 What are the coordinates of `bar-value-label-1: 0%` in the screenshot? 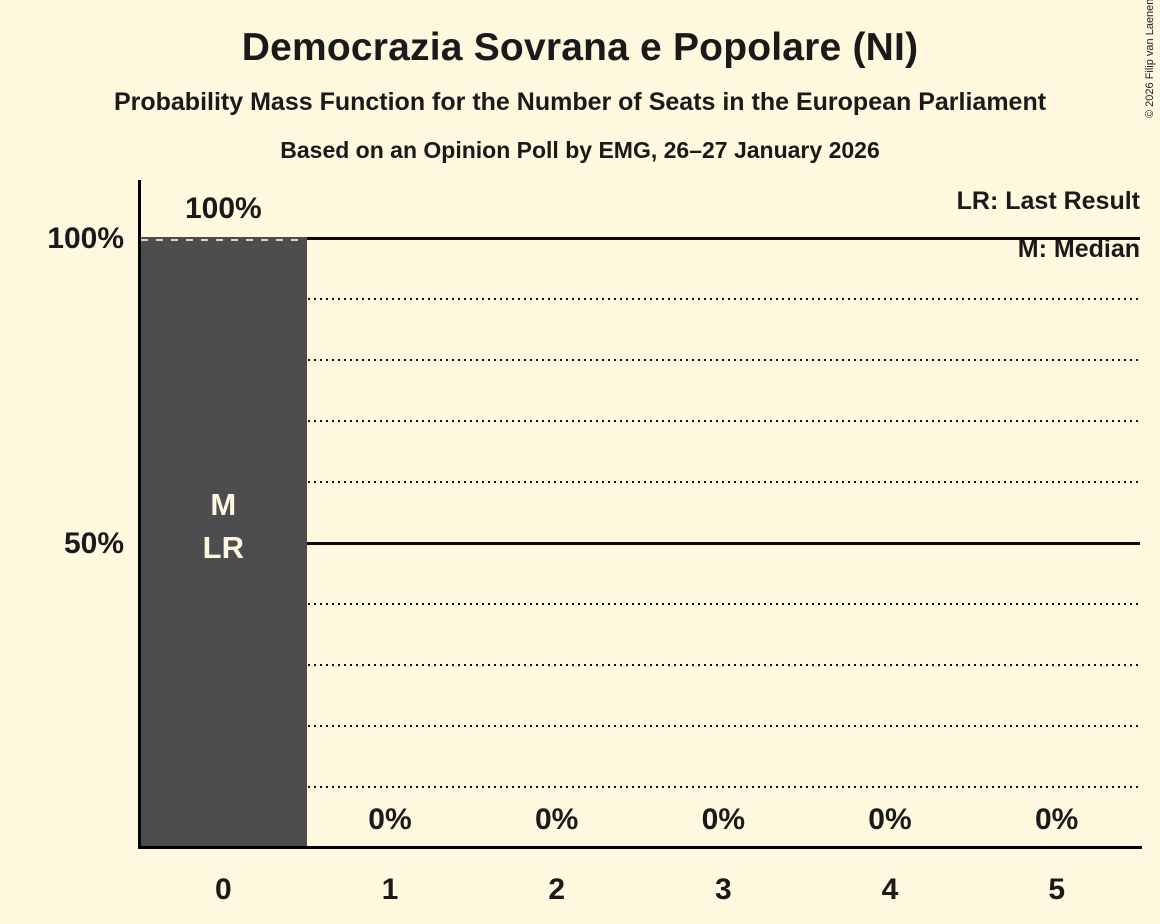 It's located at (390, 819).